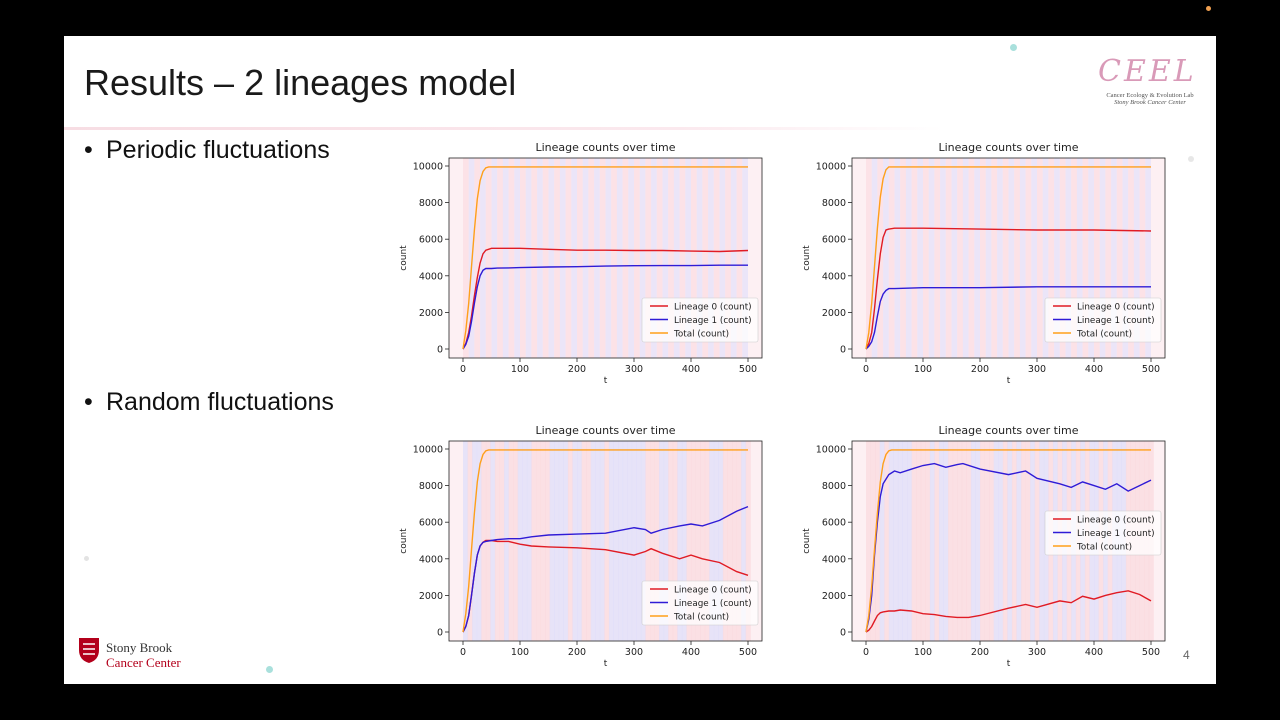 Image resolution: width=1280 pixels, height=720 pixels. Describe the element at coordinates (463, 652) in the screenshot. I see `x-tick-label: 0` at that location.